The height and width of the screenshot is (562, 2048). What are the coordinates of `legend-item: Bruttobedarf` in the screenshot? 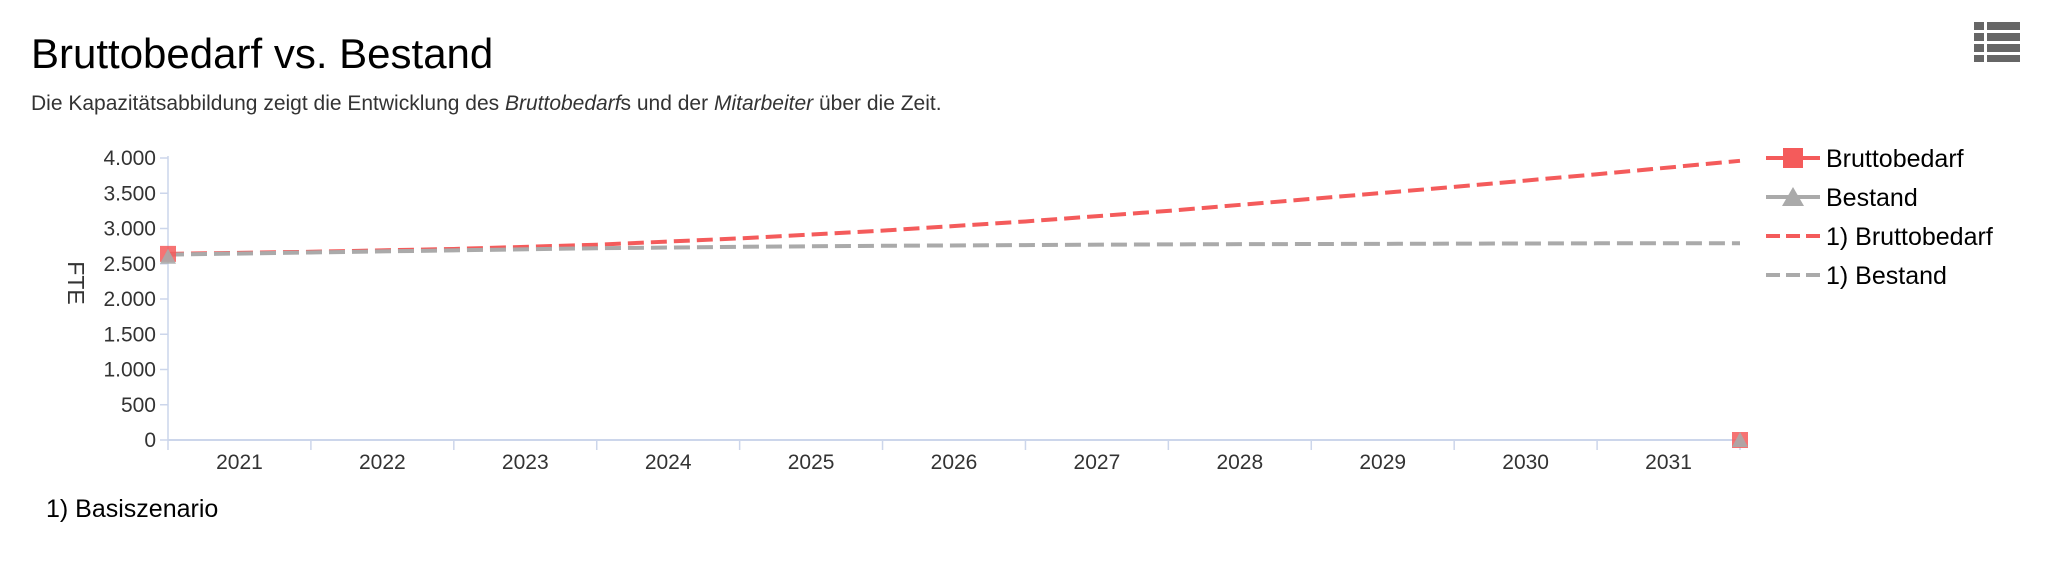 It's located at (1865, 159).